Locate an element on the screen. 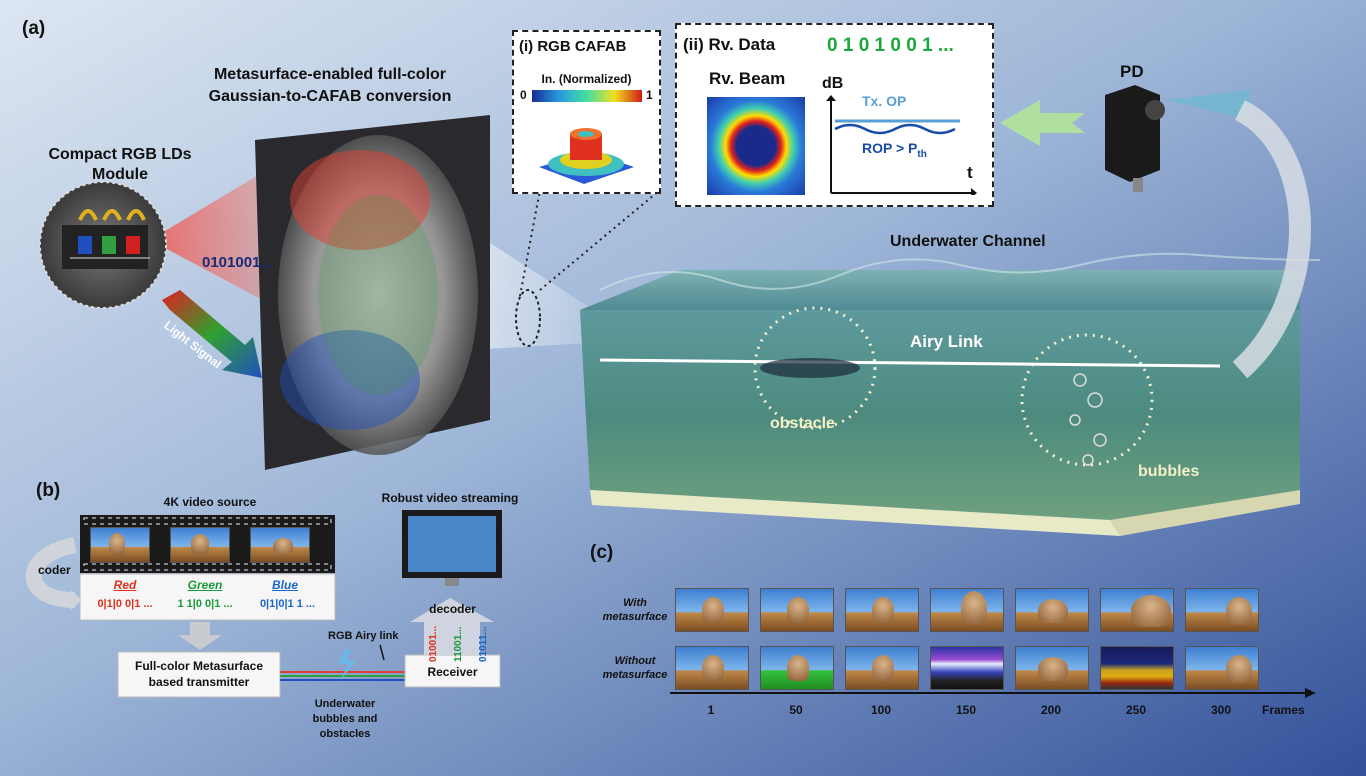 This screenshot has width=1366, height=776. frame-tick-300: 300 is located at coordinates (1221, 710).